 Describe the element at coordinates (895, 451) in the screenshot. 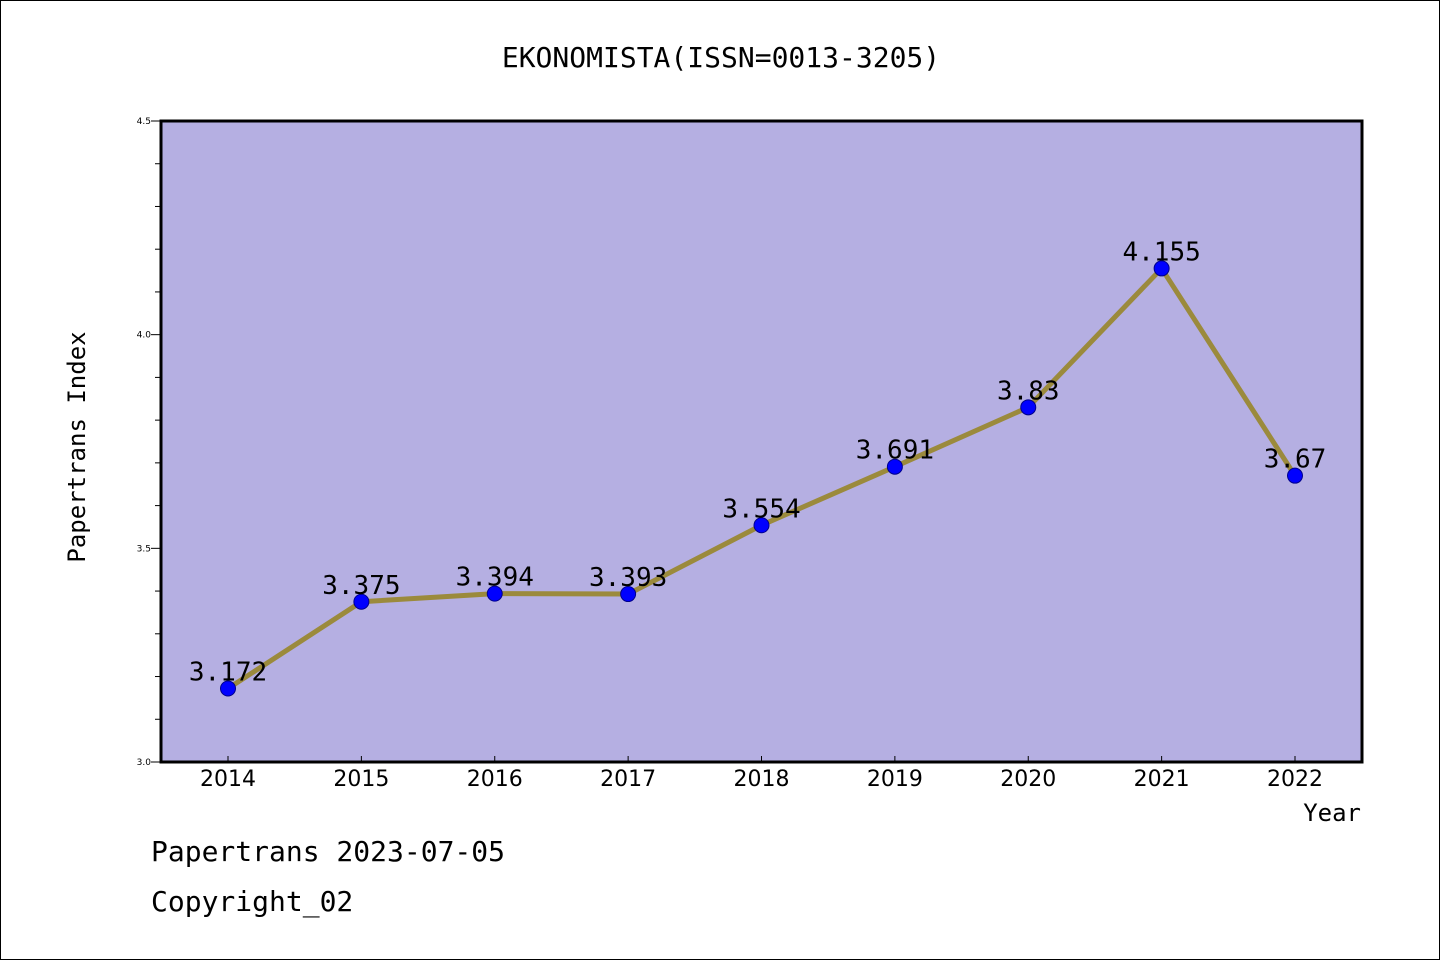

I see `data-label: 3.691` at that location.